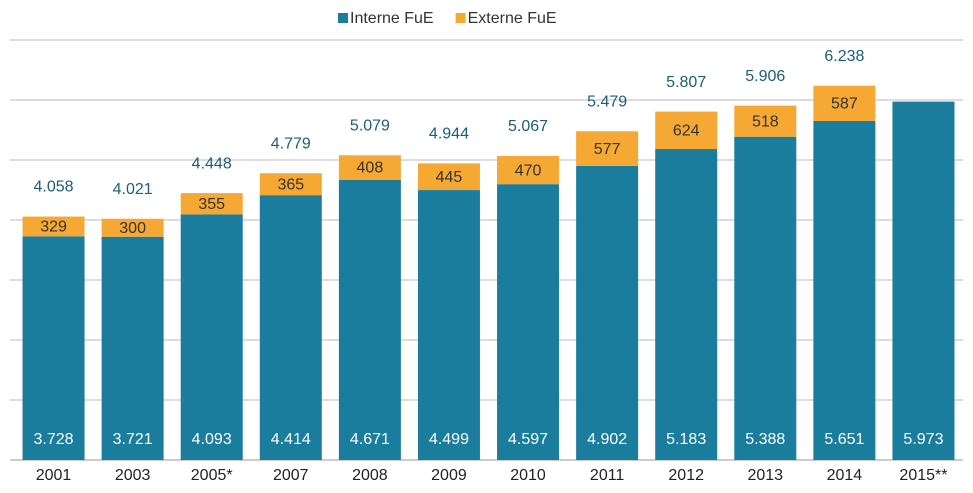 Image resolution: width=973 pixels, height=493 pixels. I want to click on value-label: 587, so click(844, 104).